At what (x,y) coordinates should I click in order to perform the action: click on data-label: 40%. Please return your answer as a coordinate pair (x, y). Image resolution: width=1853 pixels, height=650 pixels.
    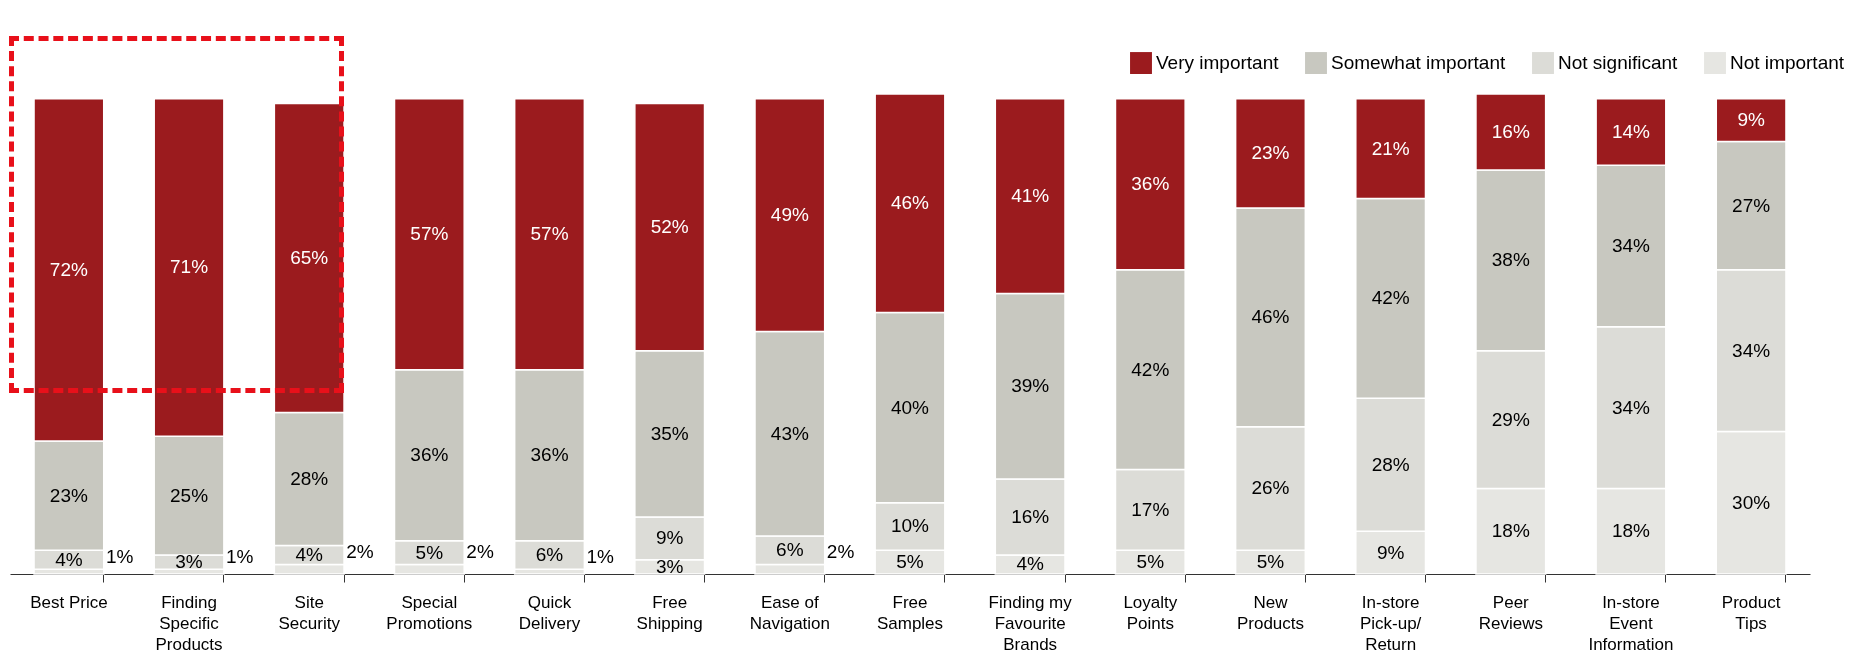
    Looking at the image, I should click on (910, 407).